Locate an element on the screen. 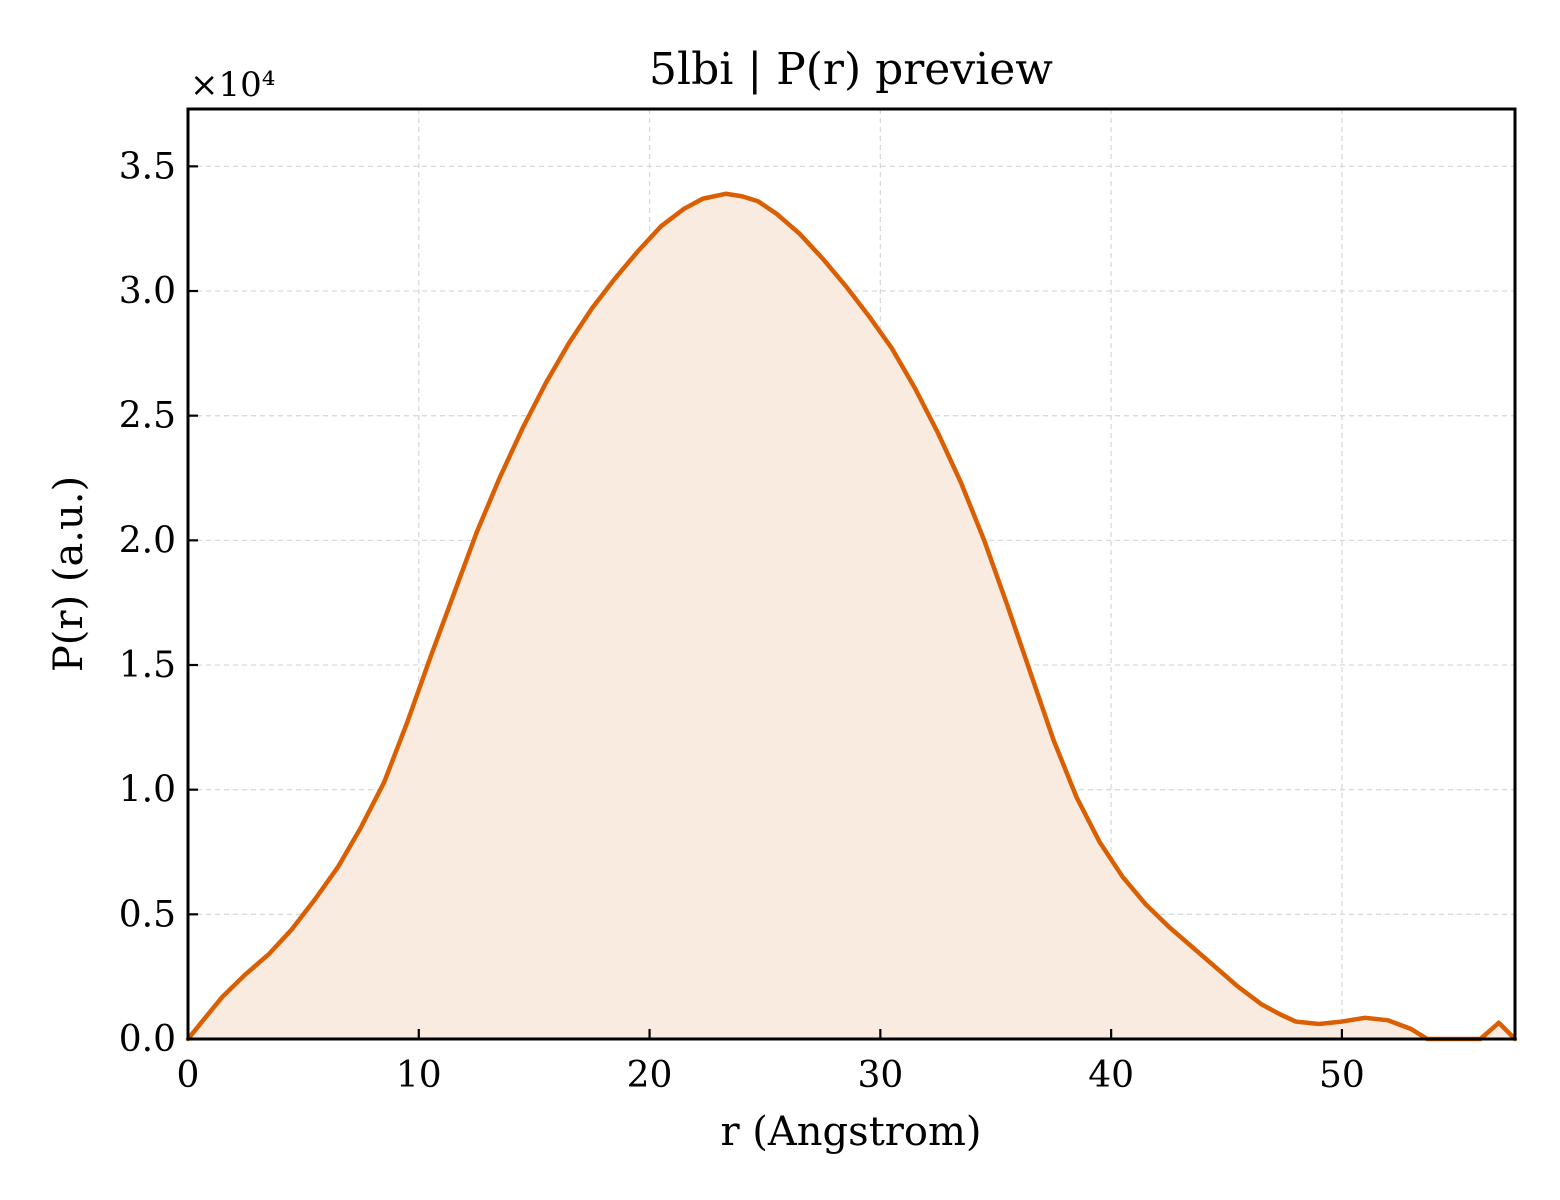 The image size is (1560, 1200). x-tick-label: 10 is located at coordinates (419, 1075).